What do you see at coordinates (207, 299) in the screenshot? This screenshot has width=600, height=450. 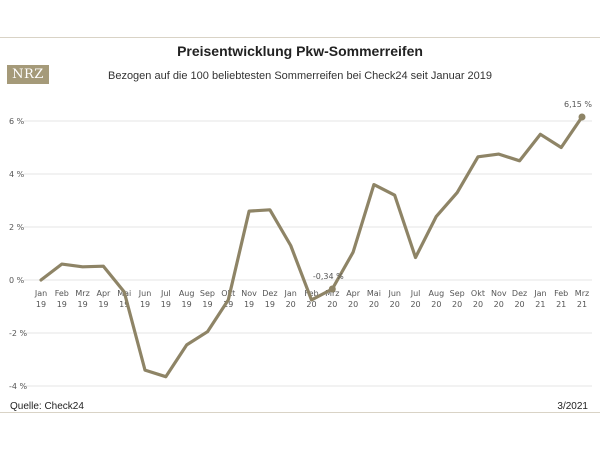 I see `x-tick-label: Sep 19` at bounding box center [207, 299].